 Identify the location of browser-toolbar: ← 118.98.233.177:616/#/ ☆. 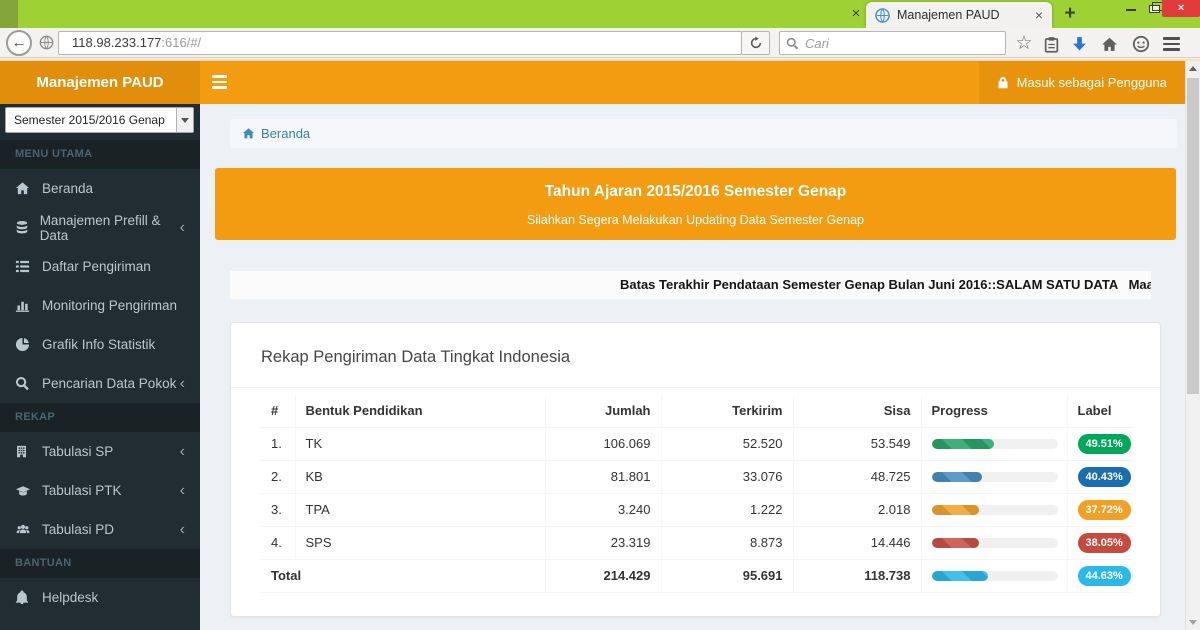
(600, 43).